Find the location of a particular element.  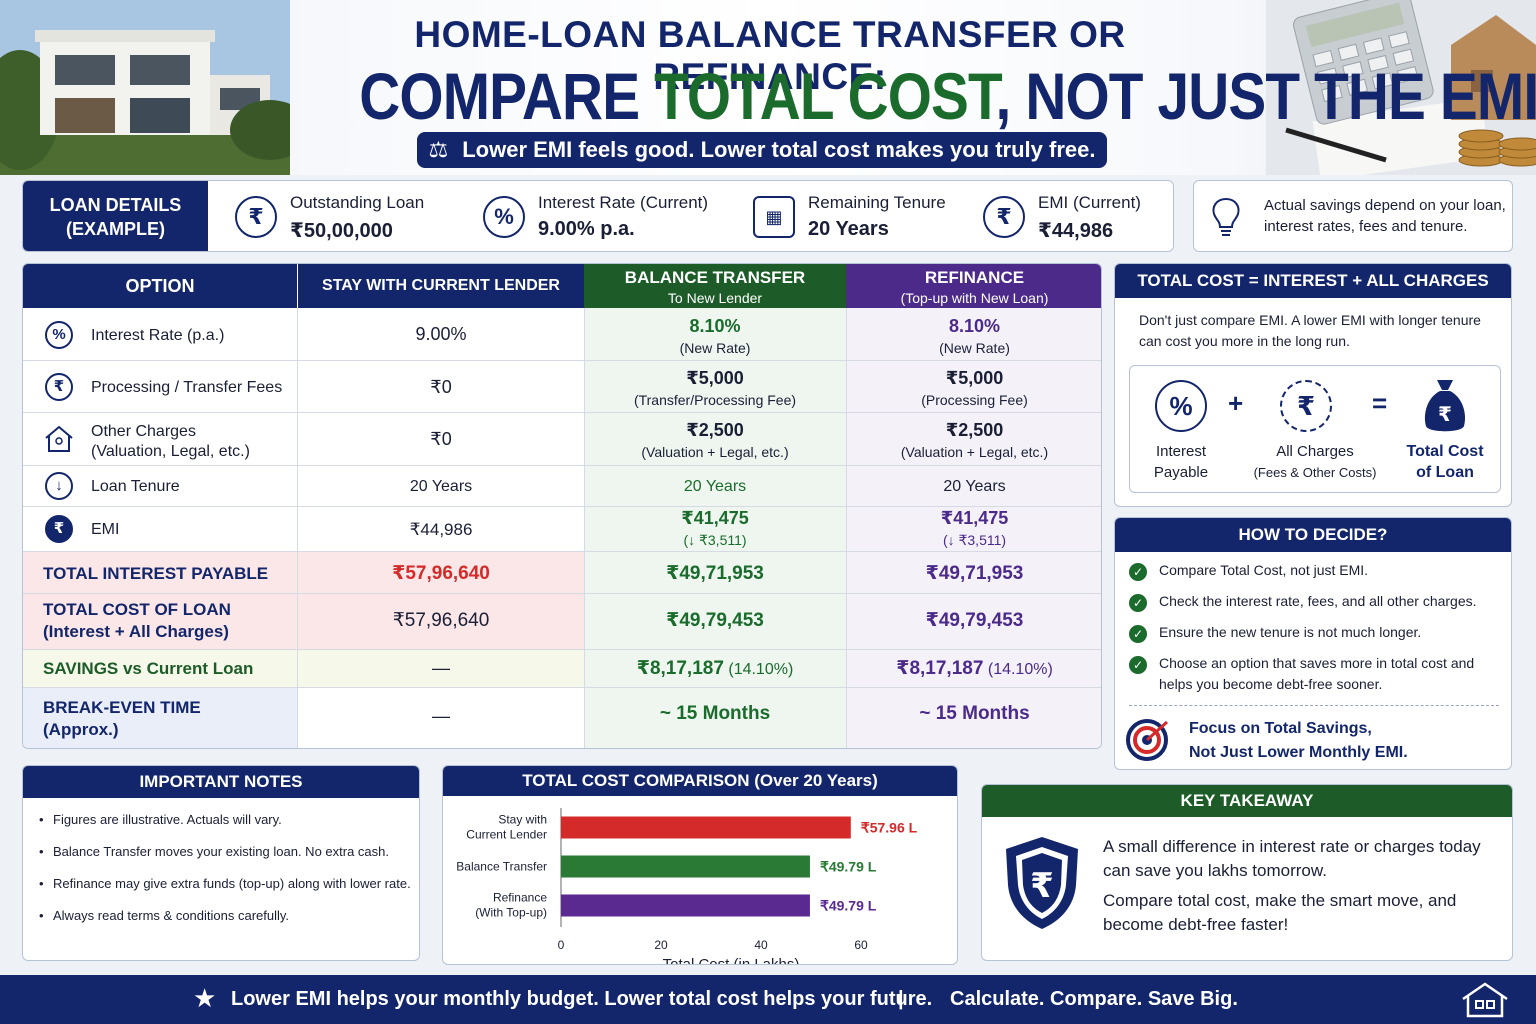

title-part-highlight: TOTAL COST is located at coordinates (825, 96).